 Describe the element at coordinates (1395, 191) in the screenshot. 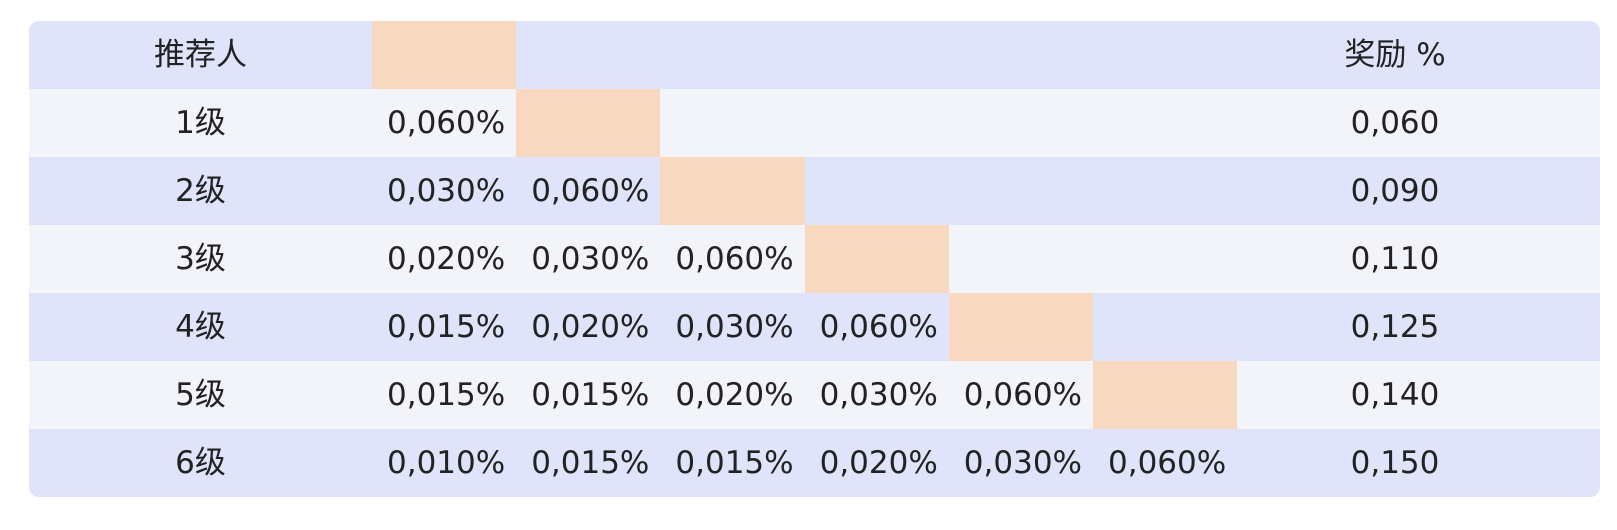

I see `reward-cell: 0,090` at that location.